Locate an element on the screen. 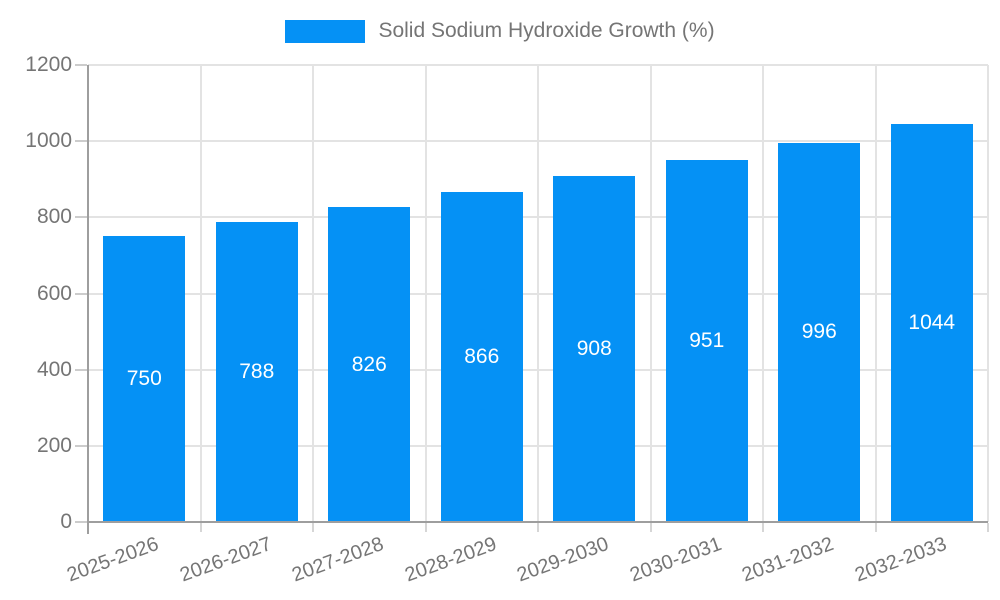 The height and width of the screenshot is (600, 1000). y-tick-label: 1200 is located at coordinates (48, 64).